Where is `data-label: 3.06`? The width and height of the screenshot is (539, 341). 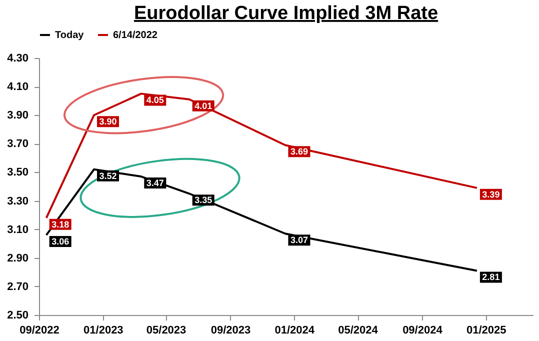
data-label: 3.06 is located at coordinates (61, 241).